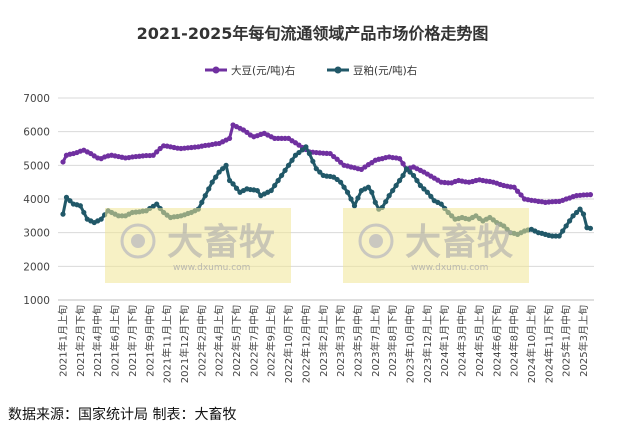 The height and width of the screenshot is (437, 625). I want to click on x-tick-label: 2024年10月上旬, so click(531, 344).